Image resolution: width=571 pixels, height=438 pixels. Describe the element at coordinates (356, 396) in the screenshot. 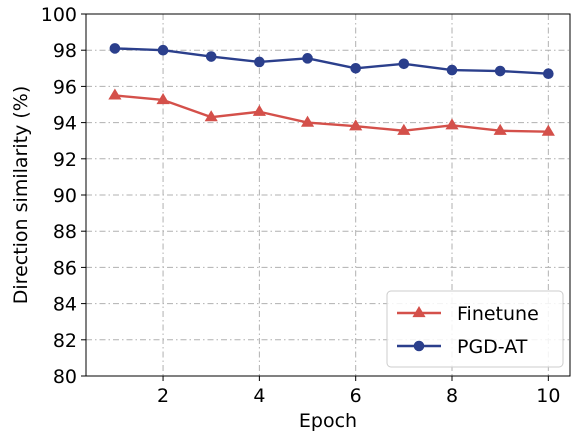

I see `x-tick-label: 6` at that location.